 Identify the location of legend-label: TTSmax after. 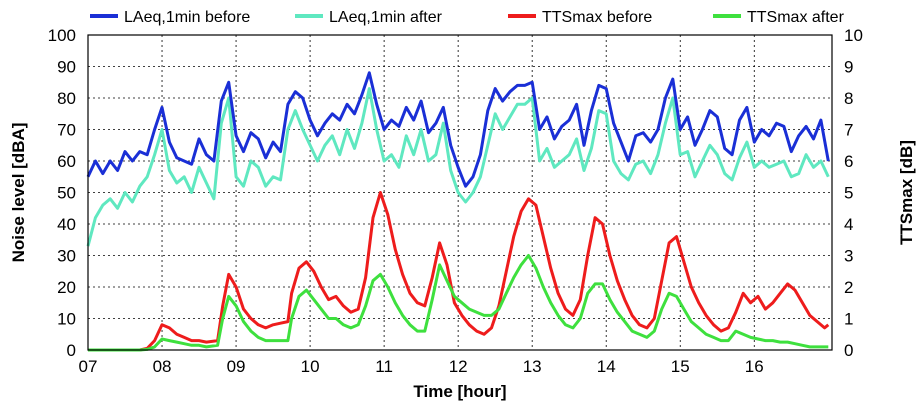
(796, 17).